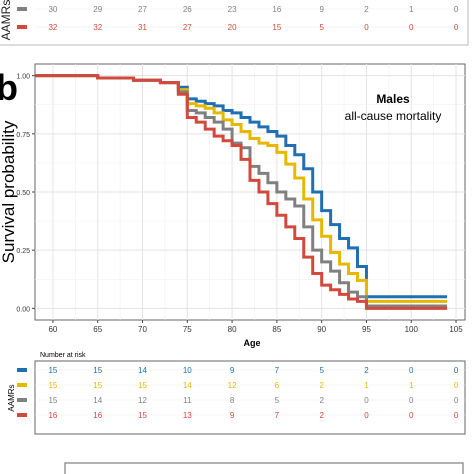 The image size is (474, 474). I want to click on risk-value: 26, so click(187, 9).